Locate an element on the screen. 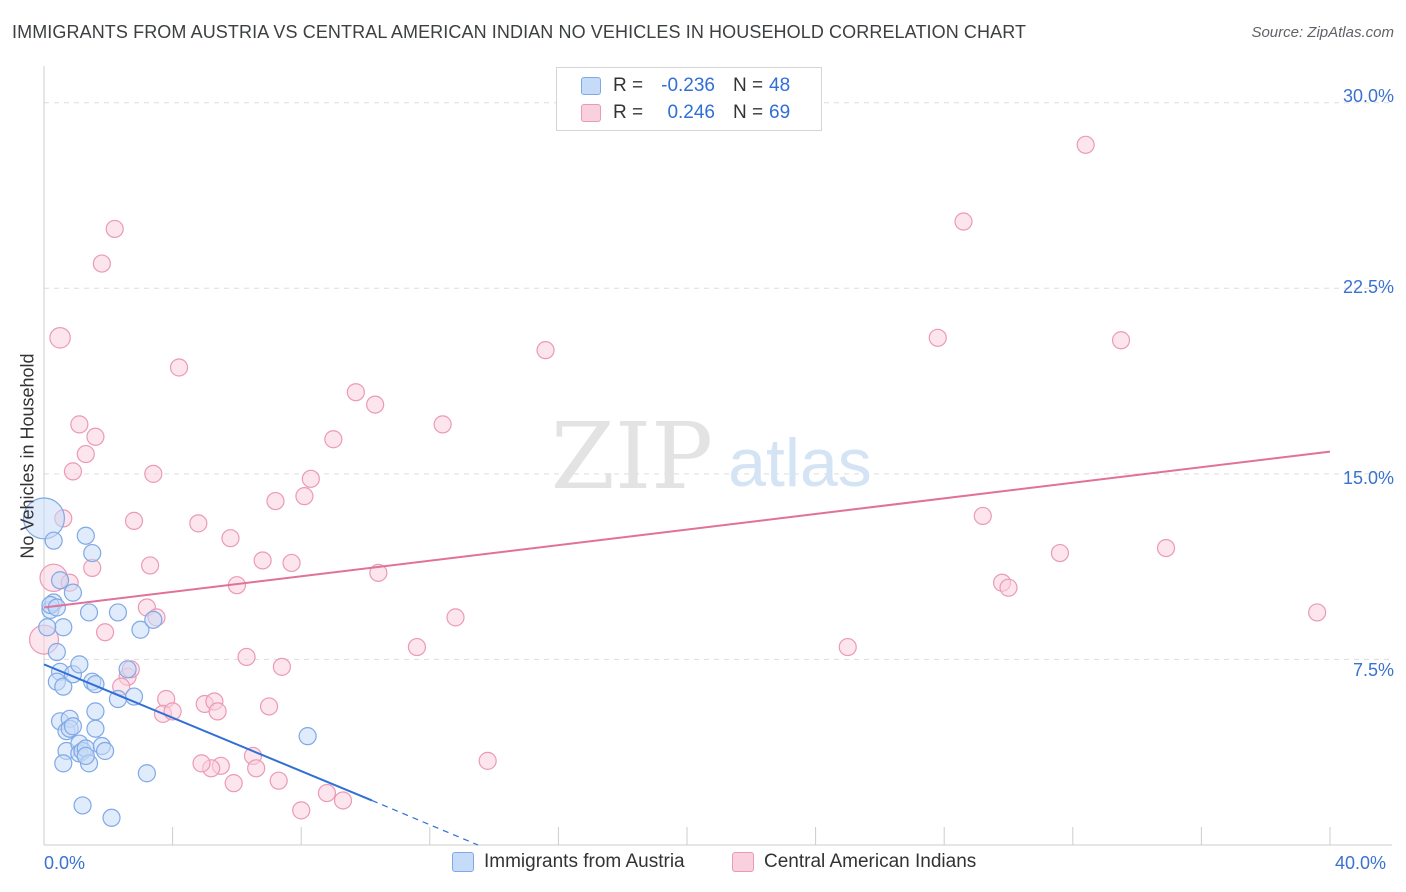  y-tick-label: 30.0% is located at coordinates (1368, 96).